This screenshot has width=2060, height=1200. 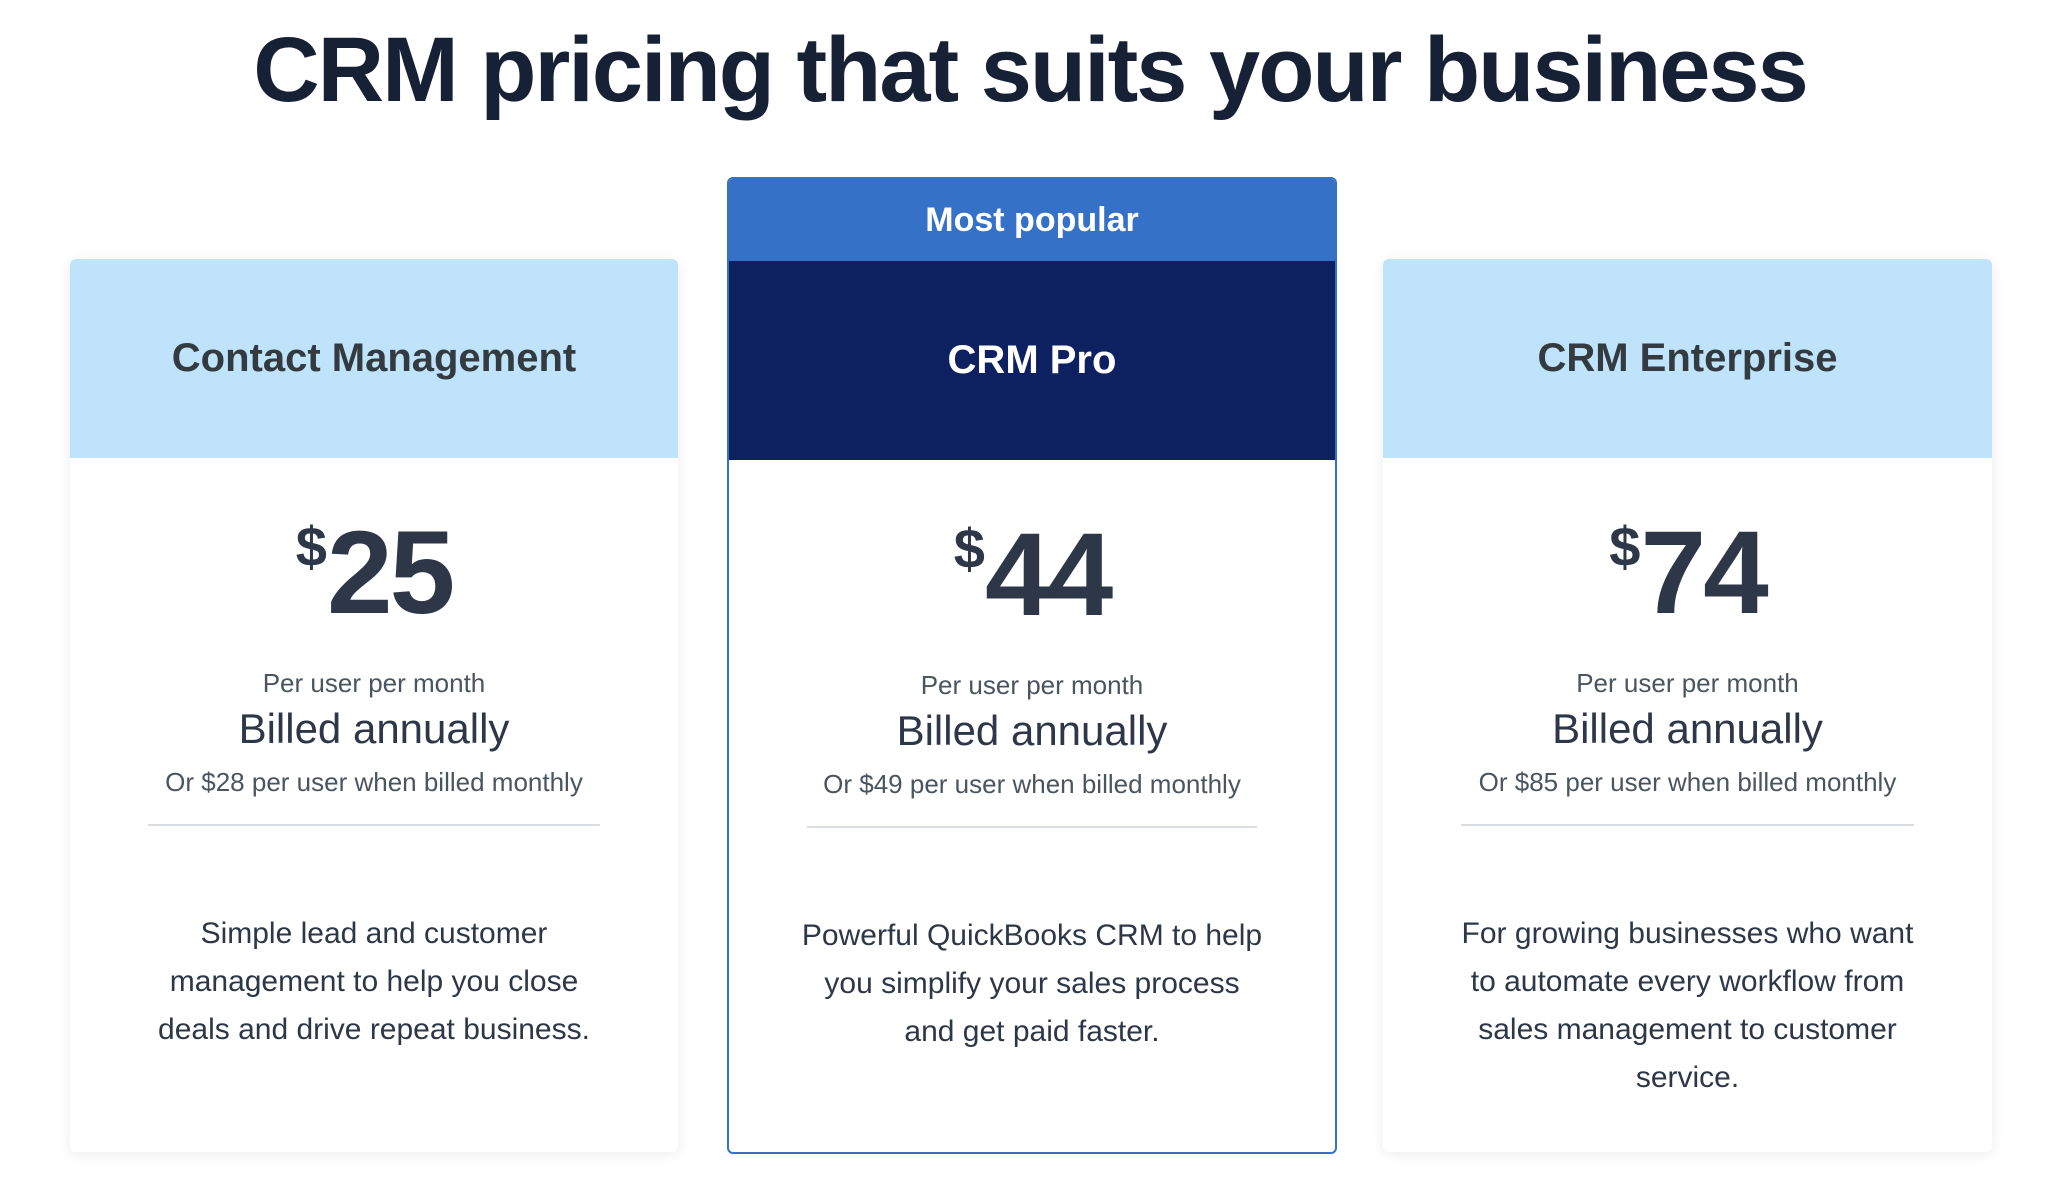 I want to click on price-amount: 25, so click(x=390, y=573).